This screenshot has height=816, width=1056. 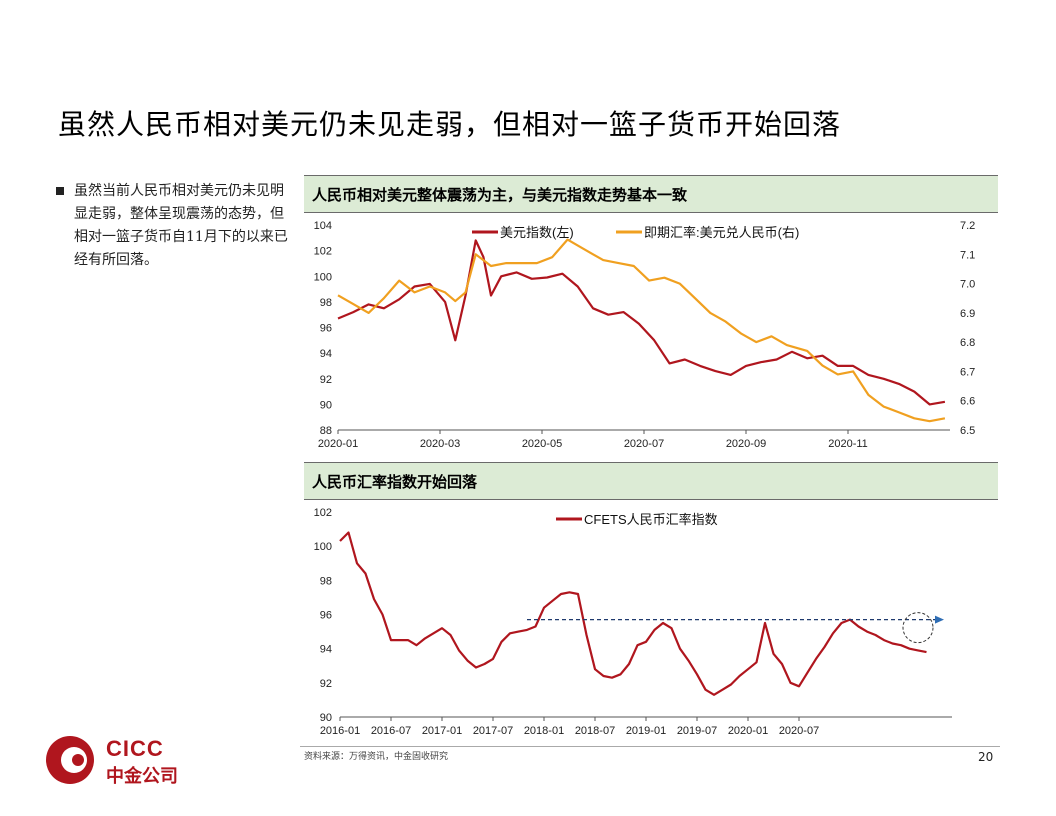 What do you see at coordinates (542, 444) in the screenshot?
I see `chart1-x-tick-label: 2020-05` at bounding box center [542, 444].